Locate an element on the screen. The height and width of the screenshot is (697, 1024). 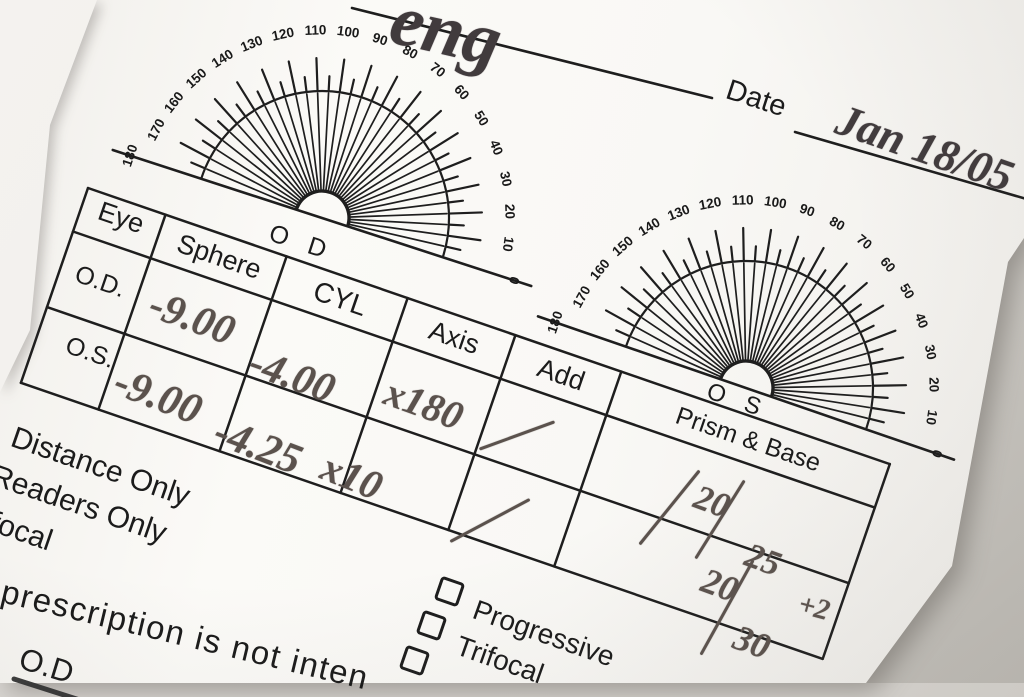
date-line is located at coordinates (908, 165).